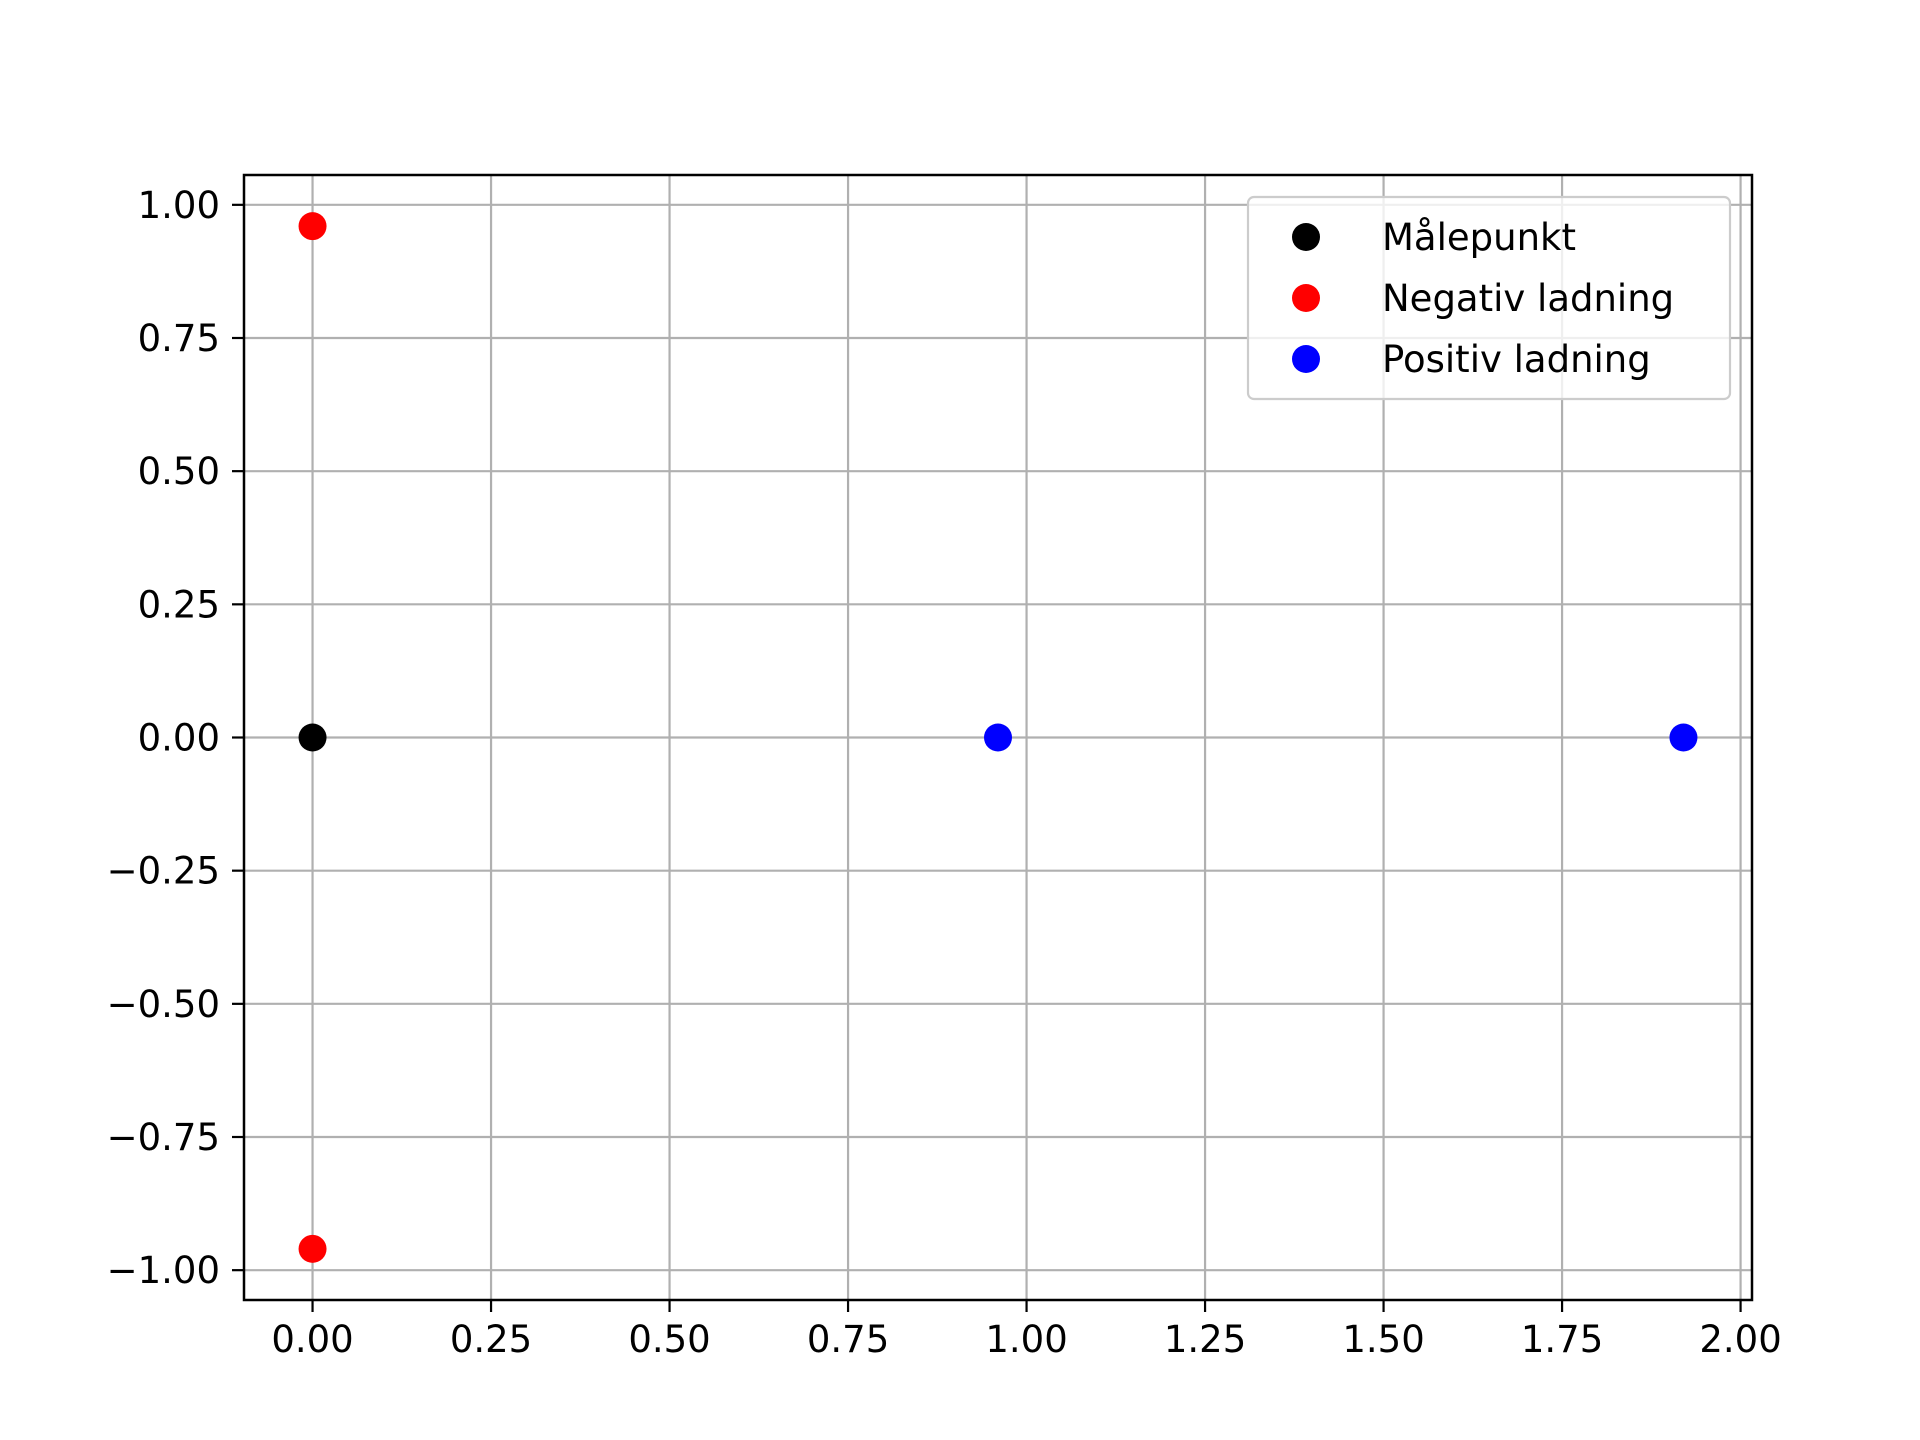  What do you see at coordinates (1205, 1339) in the screenshot?
I see `x-tick-label: 1.25` at bounding box center [1205, 1339].